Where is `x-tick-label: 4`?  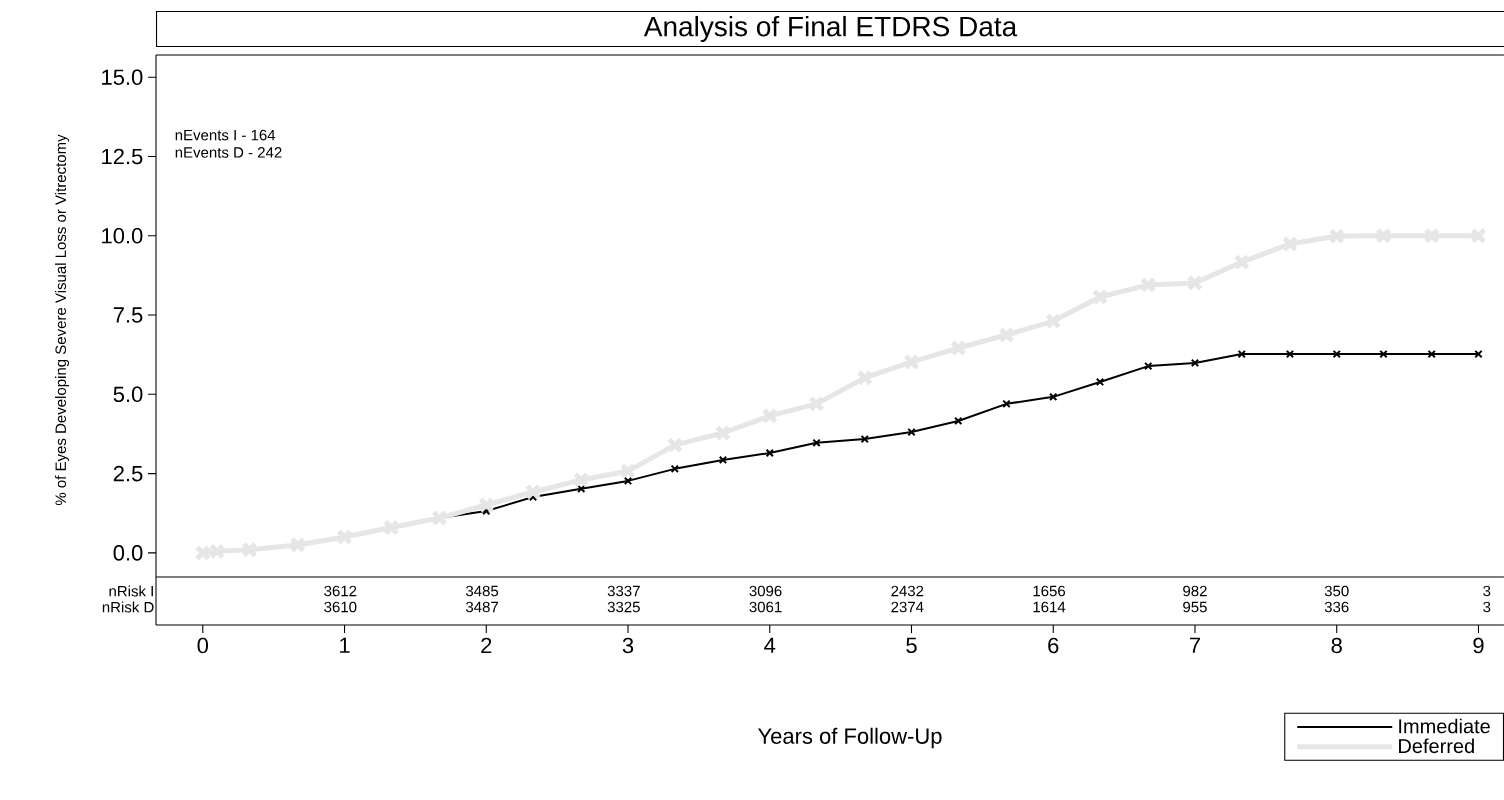 x-tick-label: 4 is located at coordinates (770, 645).